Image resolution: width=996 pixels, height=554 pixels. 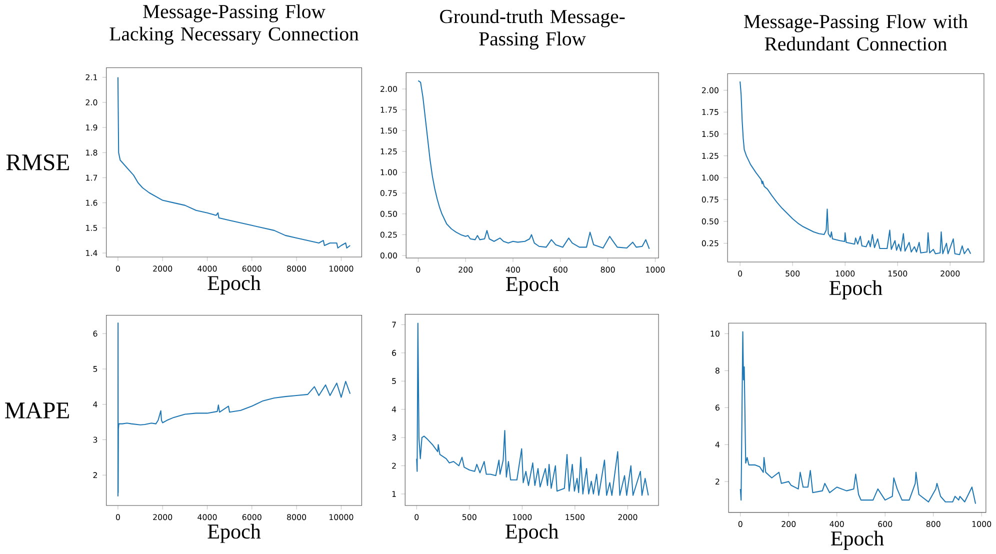 I want to click on chart-title: Message-Passing Flow Lacking Necessary Connection, so click(x=234, y=24).